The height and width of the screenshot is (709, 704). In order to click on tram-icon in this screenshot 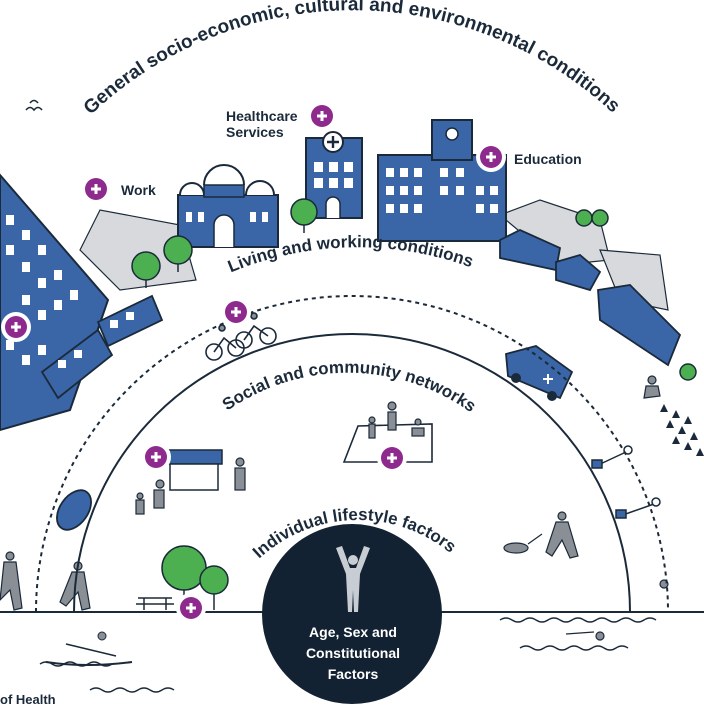, I will do `click(102, 347)`.